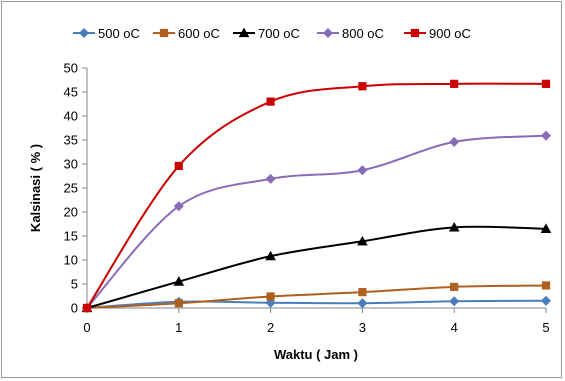  I want to click on x-tick-label: 3, so click(362, 327).